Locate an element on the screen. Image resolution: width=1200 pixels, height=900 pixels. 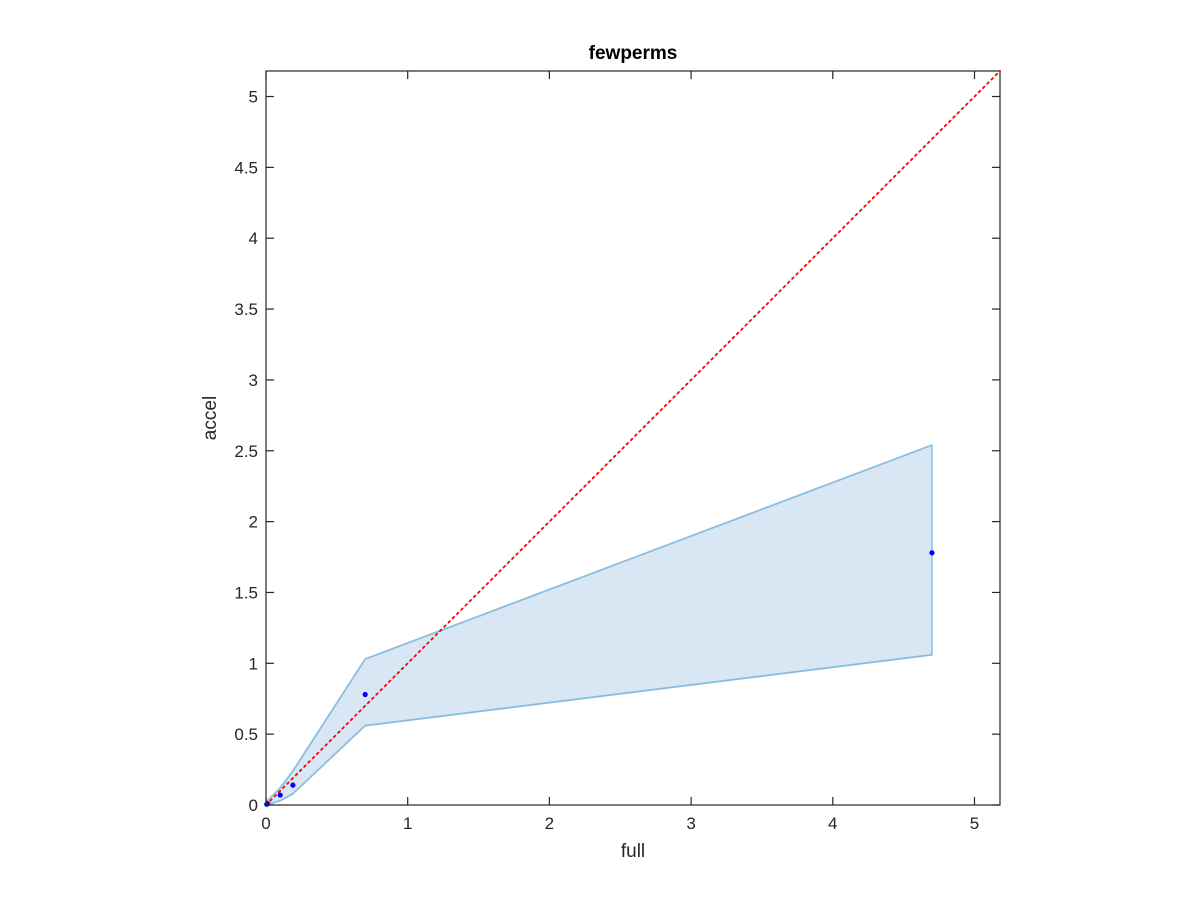
x-axis-label: full is located at coordinates (633, 851).